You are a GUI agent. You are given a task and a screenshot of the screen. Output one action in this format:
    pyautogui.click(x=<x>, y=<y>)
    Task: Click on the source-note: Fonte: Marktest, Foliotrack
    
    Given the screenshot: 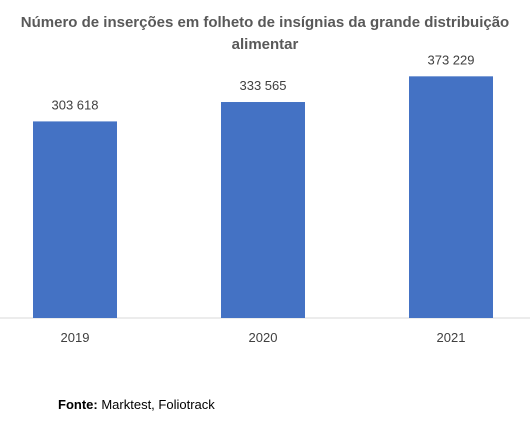 What is the action you would take?
    pyautogui.click(x=136, y=404)
    